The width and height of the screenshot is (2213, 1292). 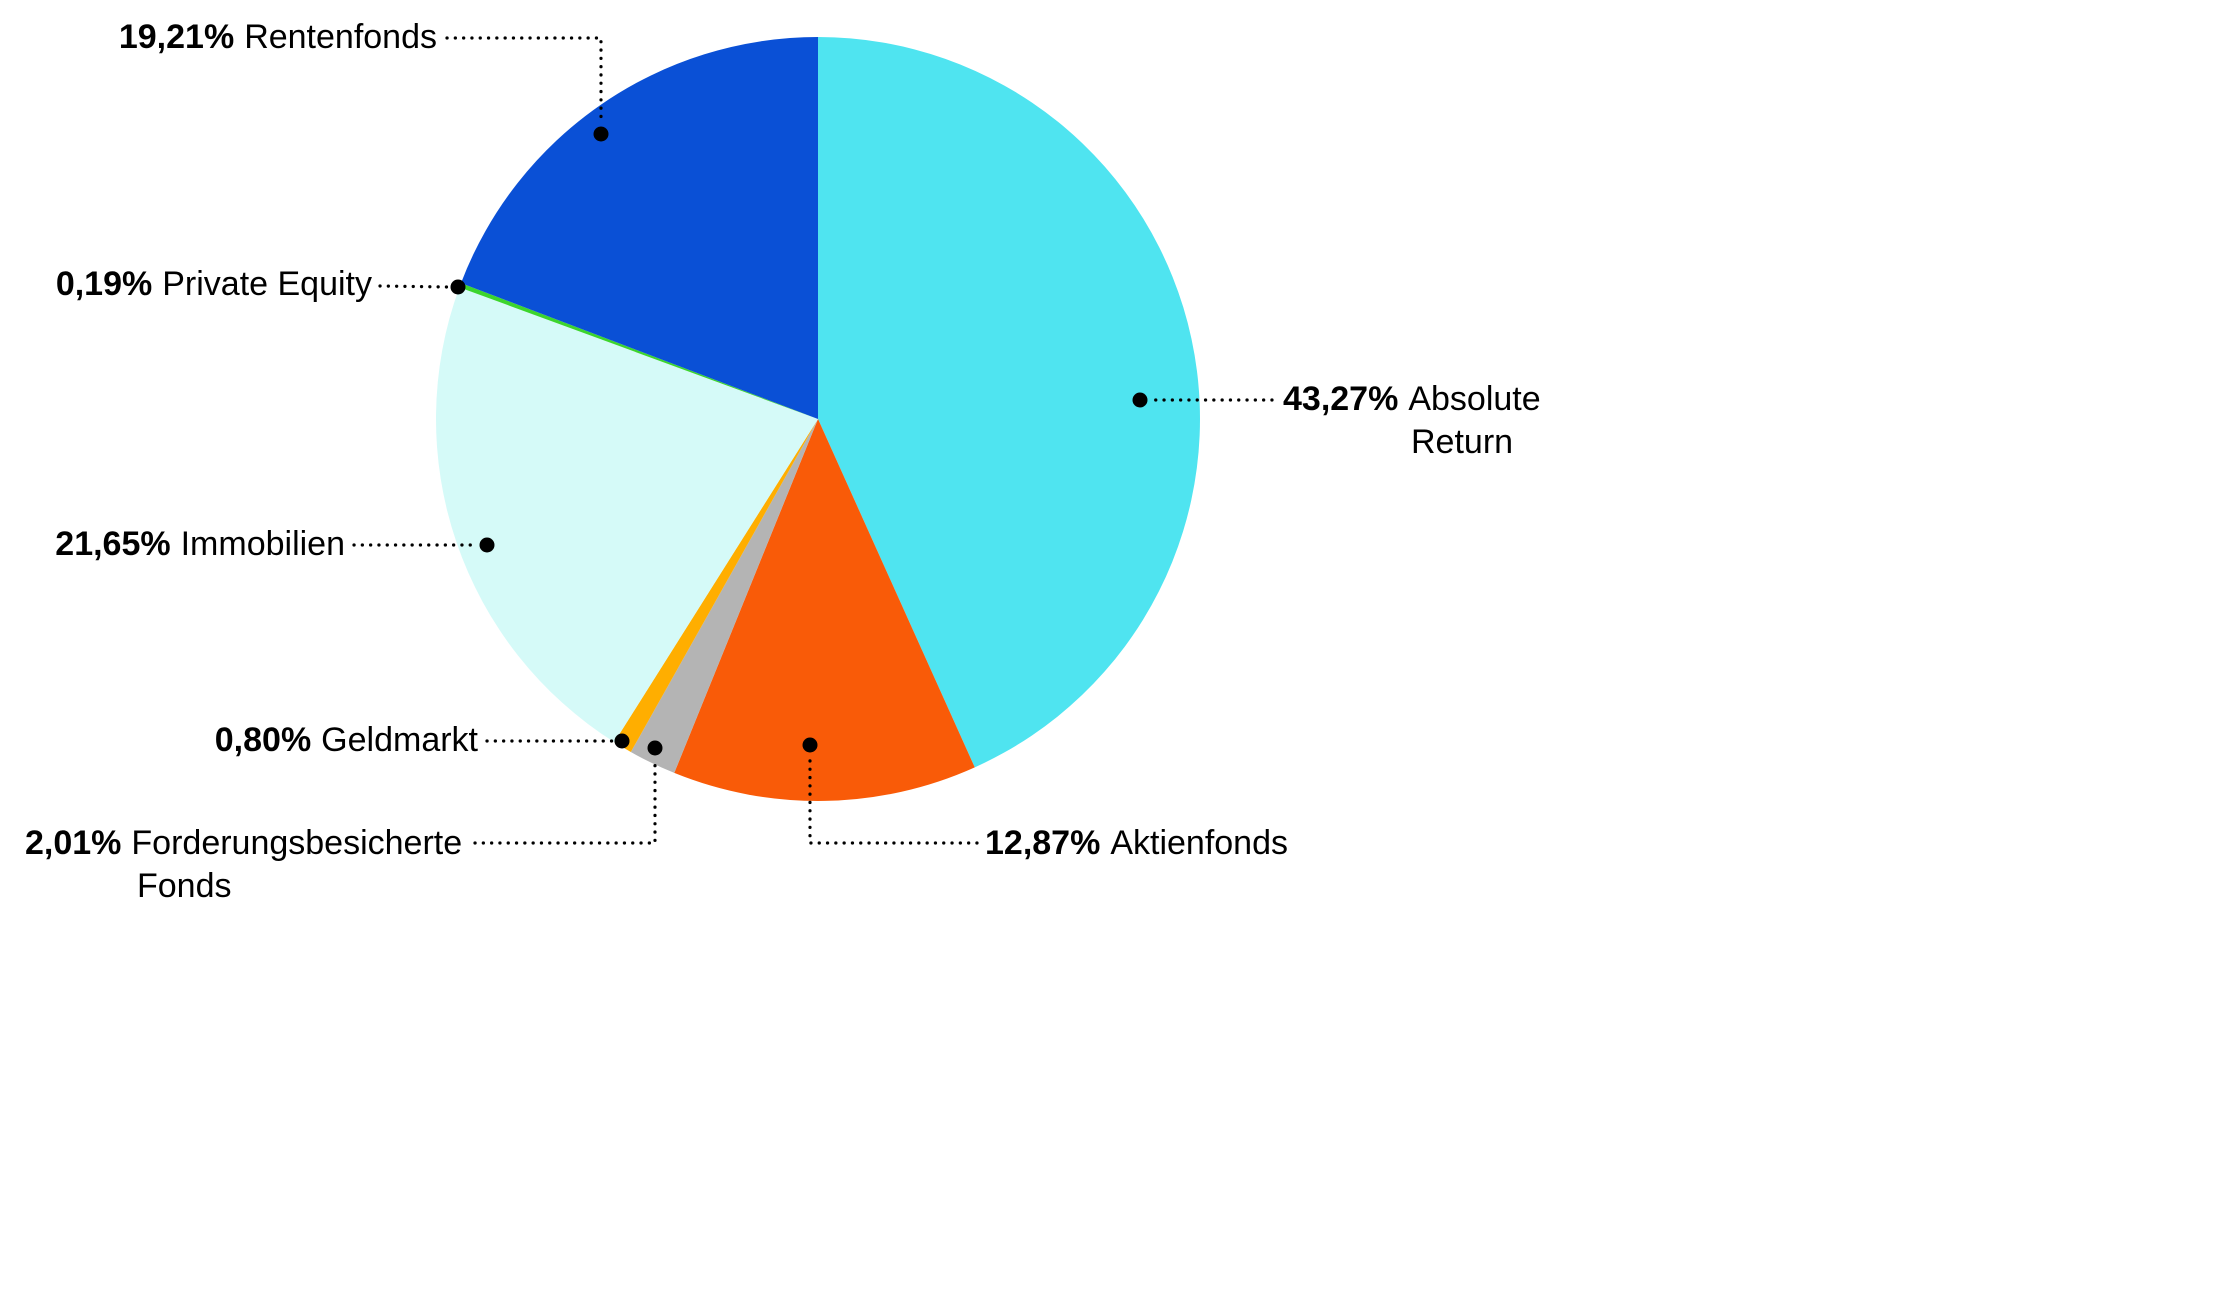 I want to click on leader-line-rentenfonds, so click(x=524, y=81).